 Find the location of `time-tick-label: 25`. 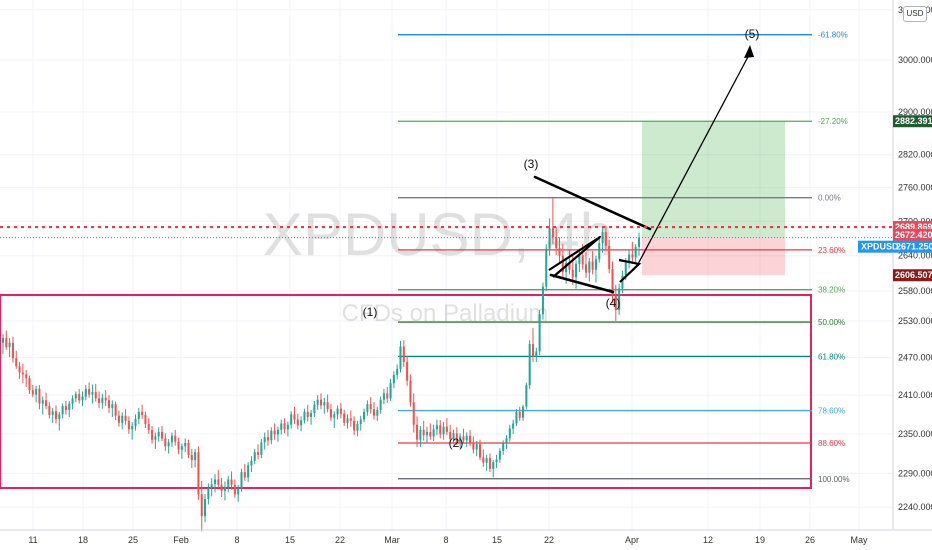

time-tick-label: 25 is located at coordinates (133, 540).